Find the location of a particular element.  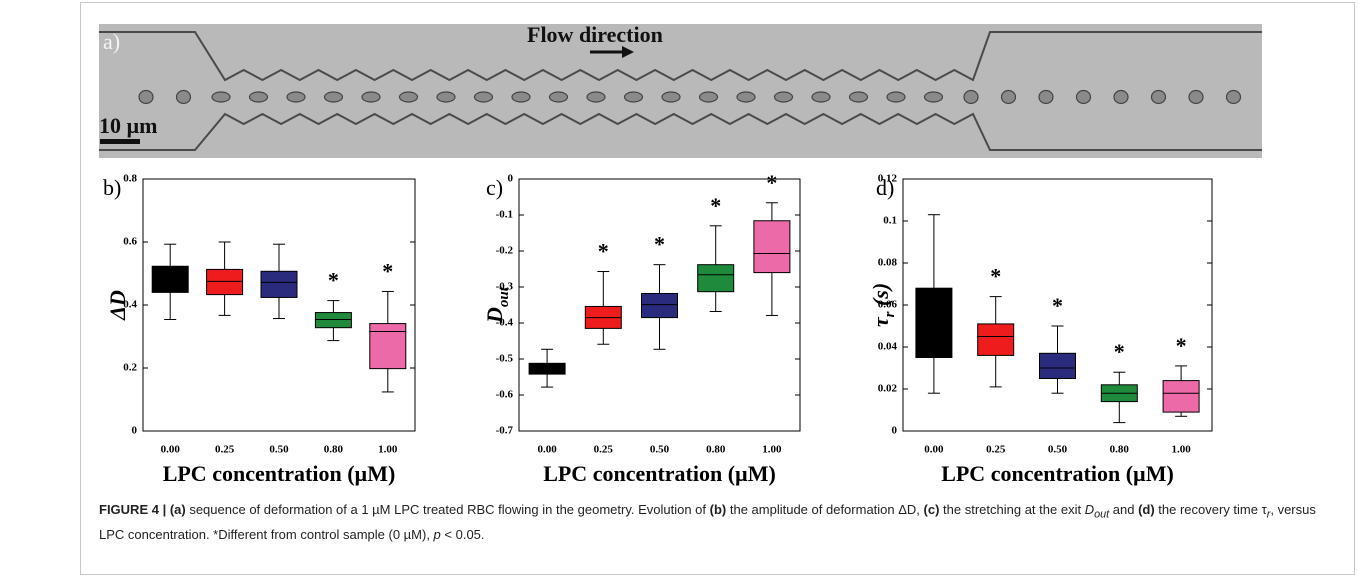

caption-text: p is located at coordinates (437, 534).